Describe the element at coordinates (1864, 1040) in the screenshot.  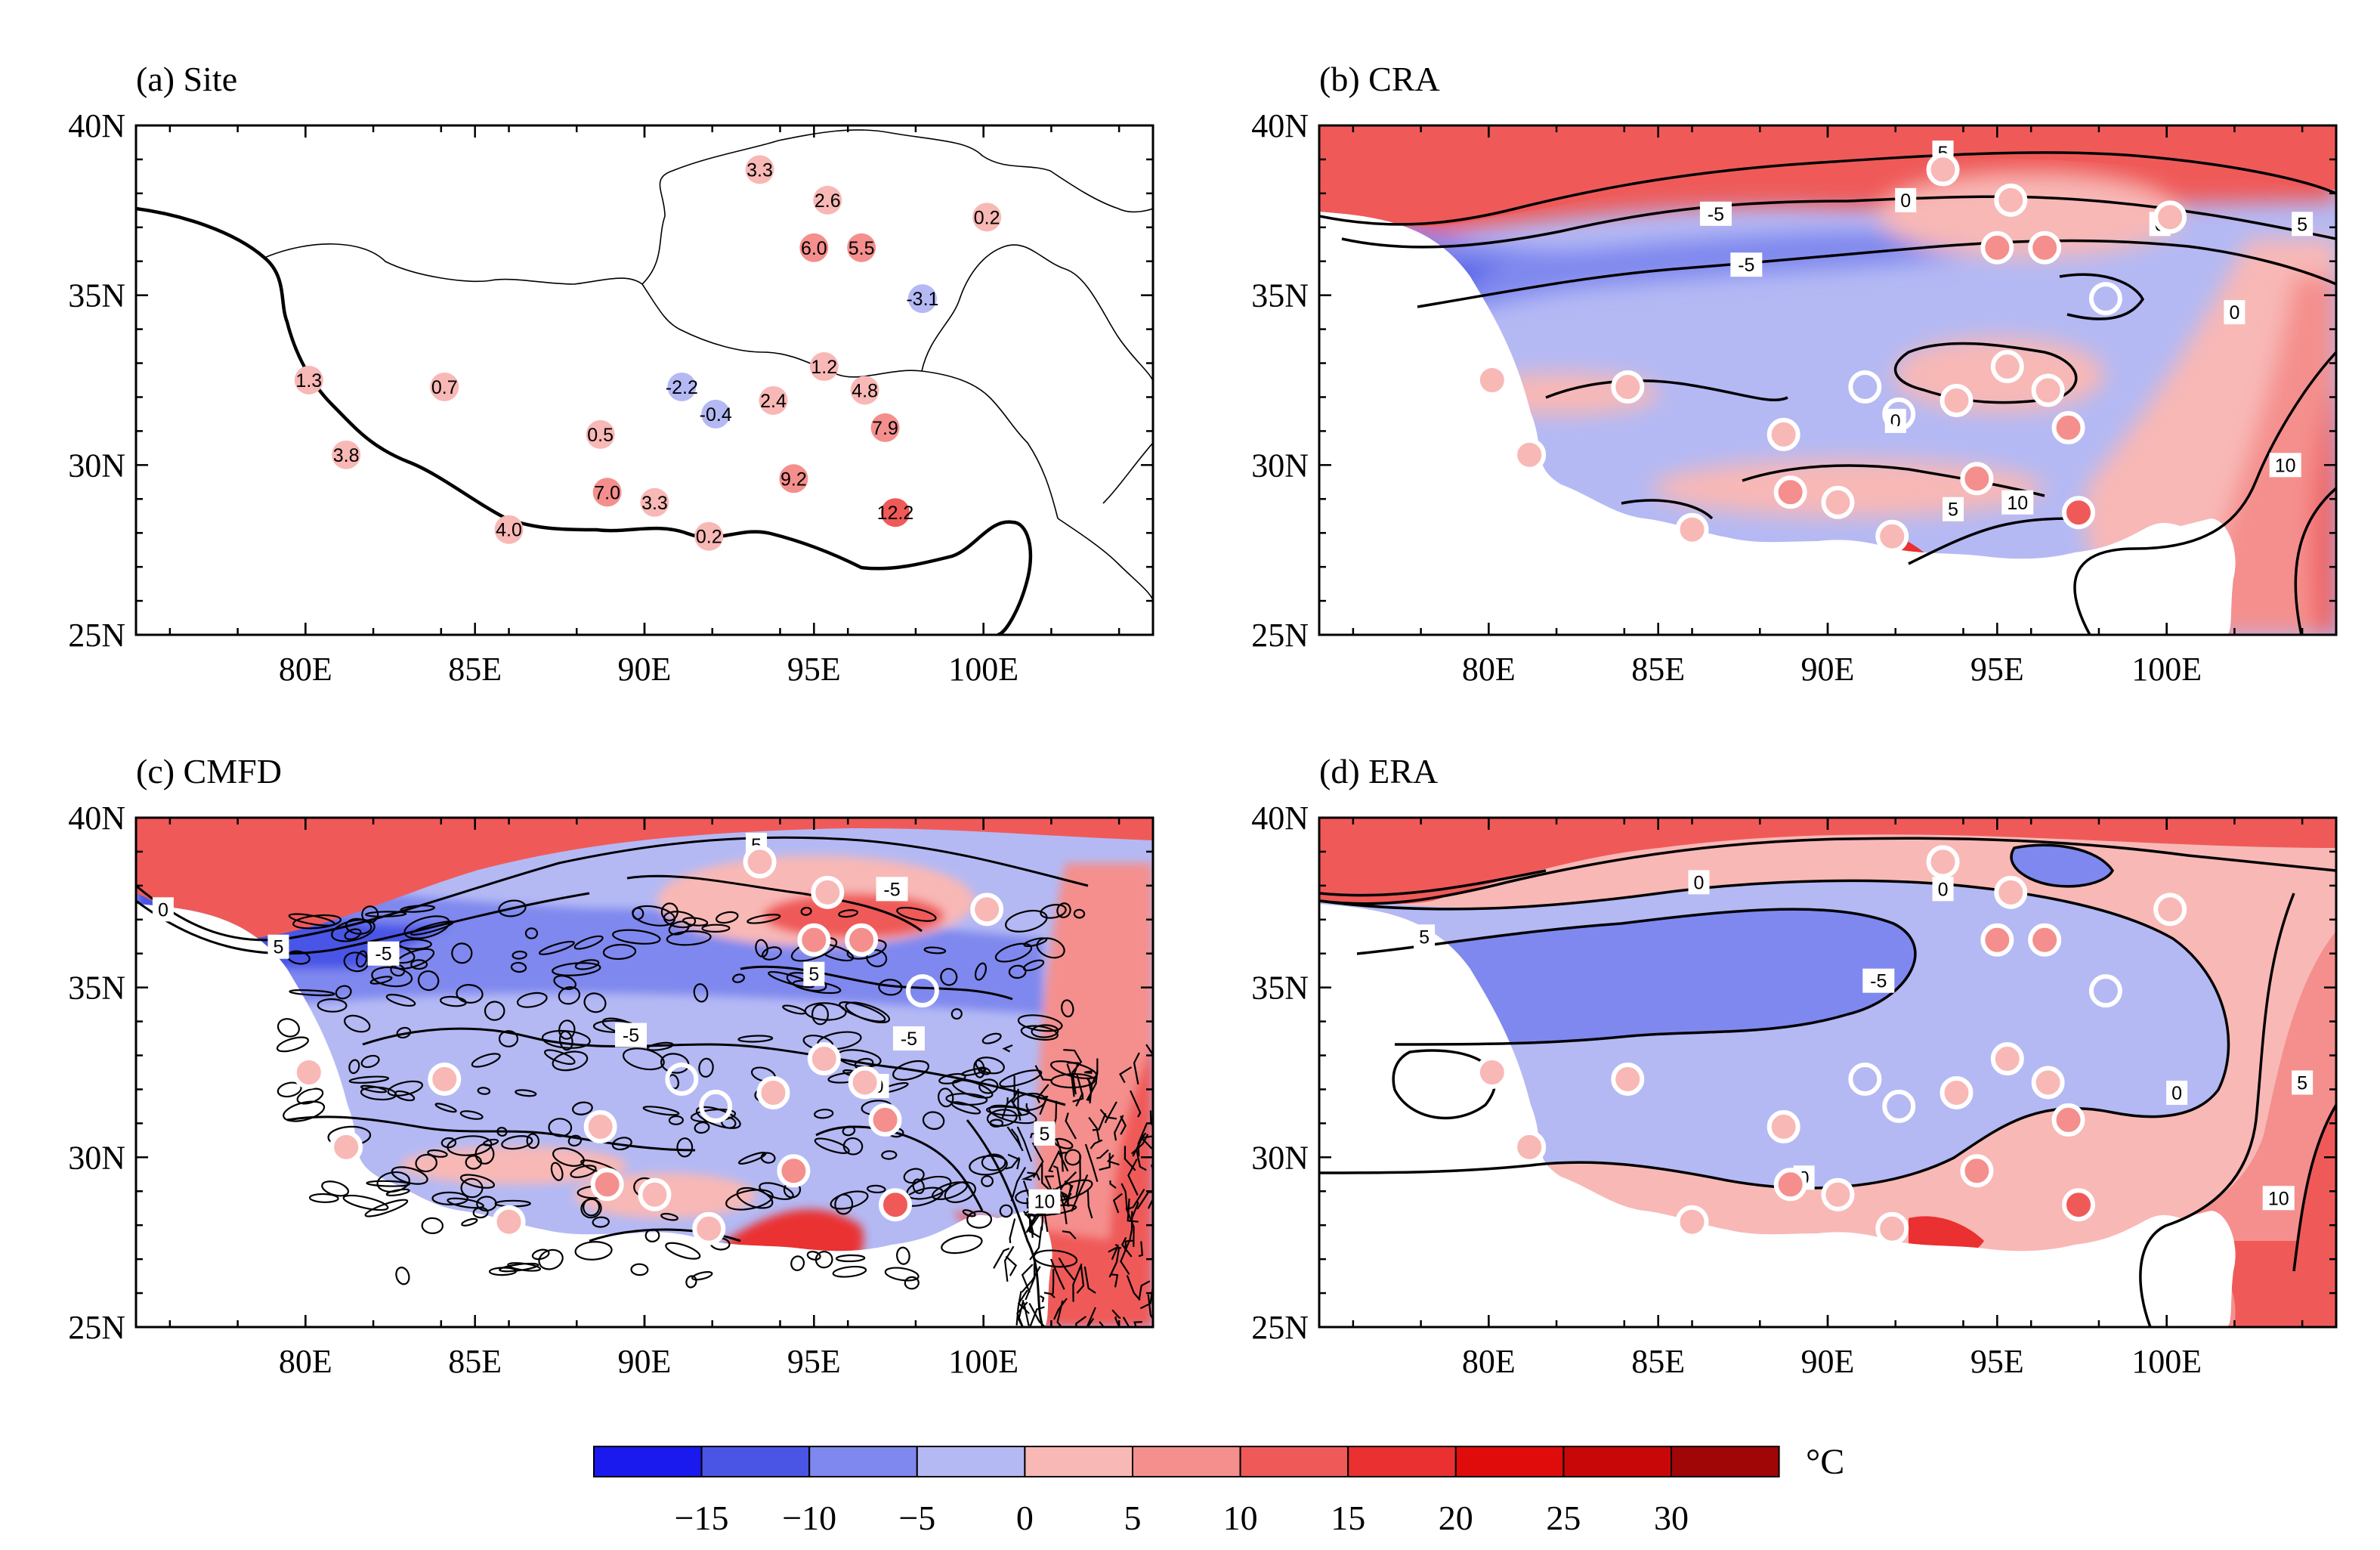
I see `panel-d-contour-labels: 005-5105100` at that location.